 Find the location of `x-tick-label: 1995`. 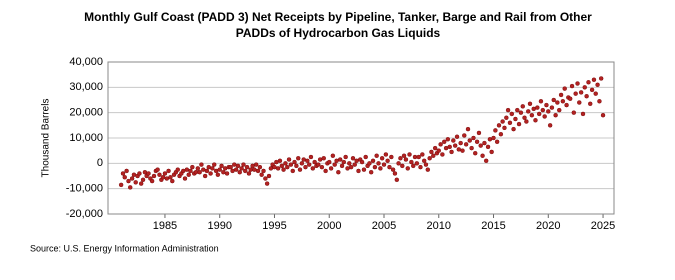

x-tick-label: 1995 is located at coordinates (274, 226).